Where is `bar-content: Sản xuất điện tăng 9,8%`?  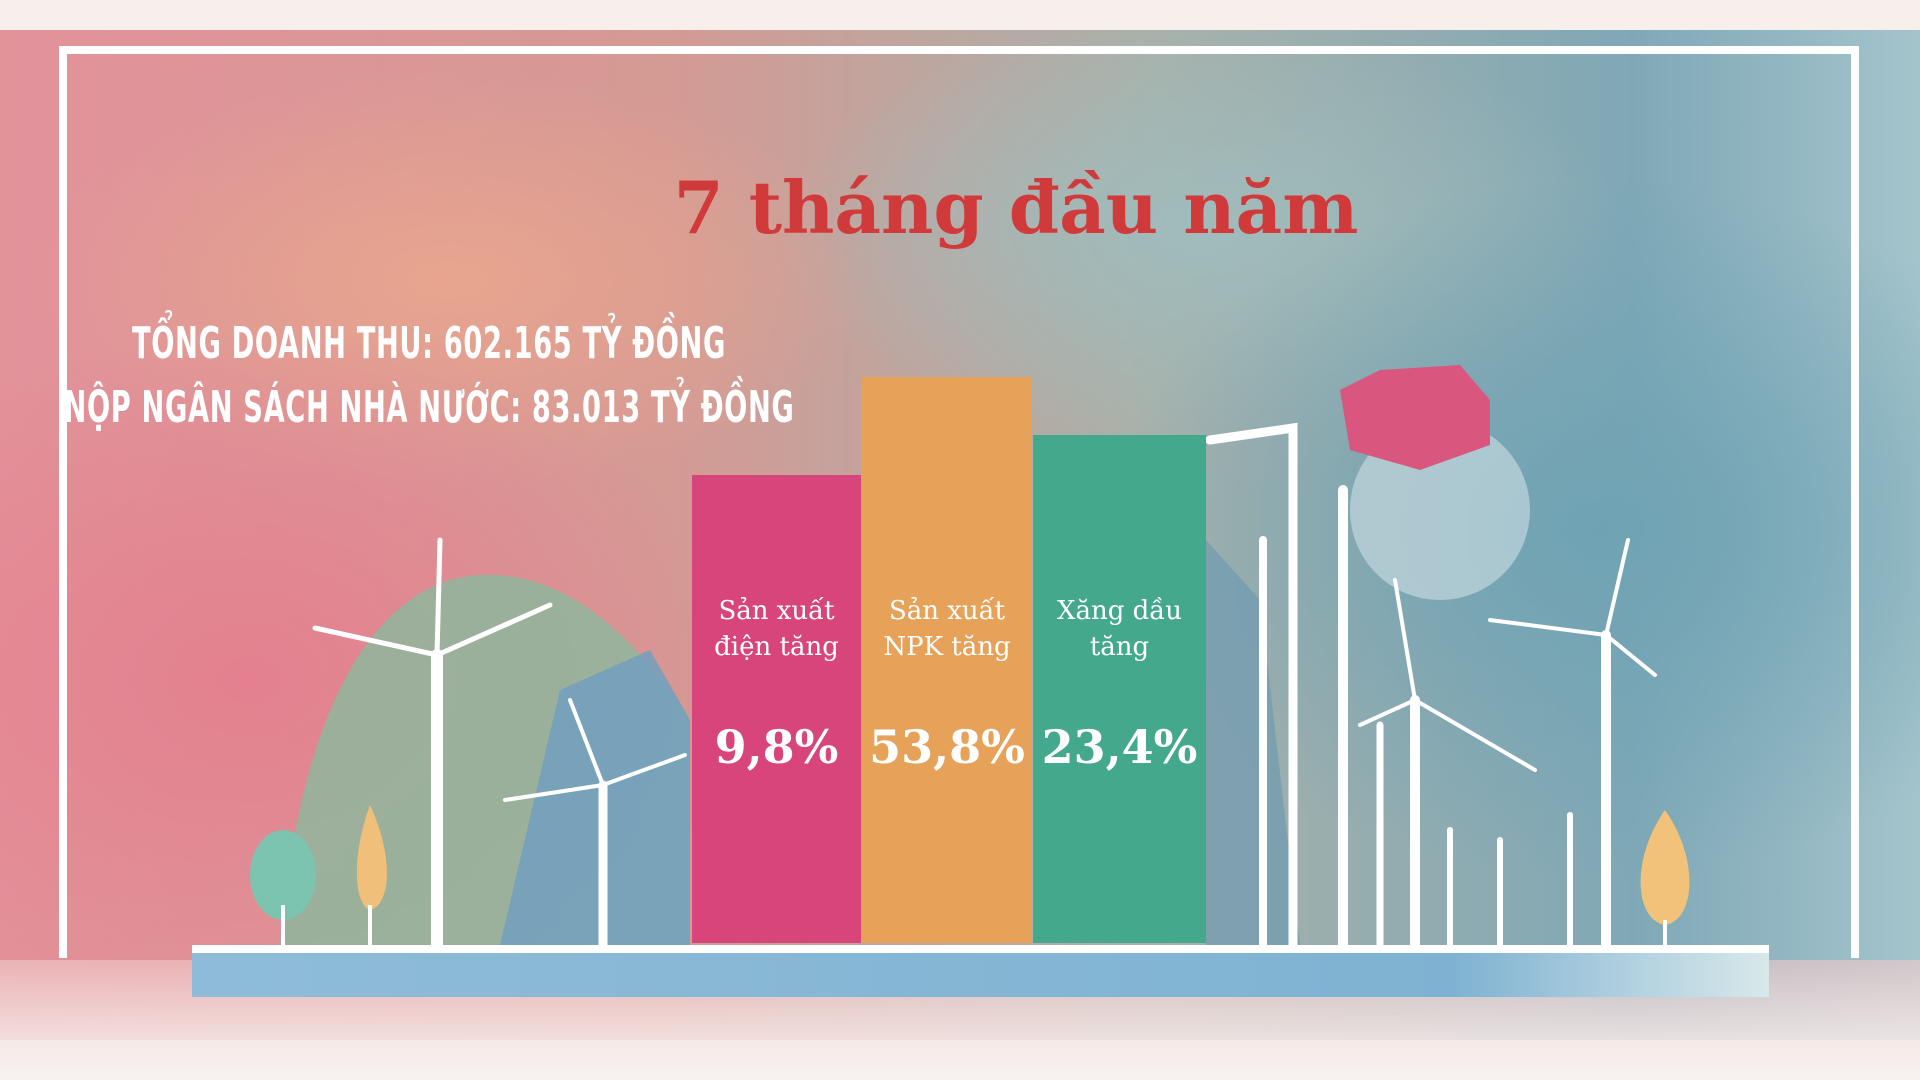 bar-content: Sản xuất điện tăng 9,8% is located at coordinates (776, 684).